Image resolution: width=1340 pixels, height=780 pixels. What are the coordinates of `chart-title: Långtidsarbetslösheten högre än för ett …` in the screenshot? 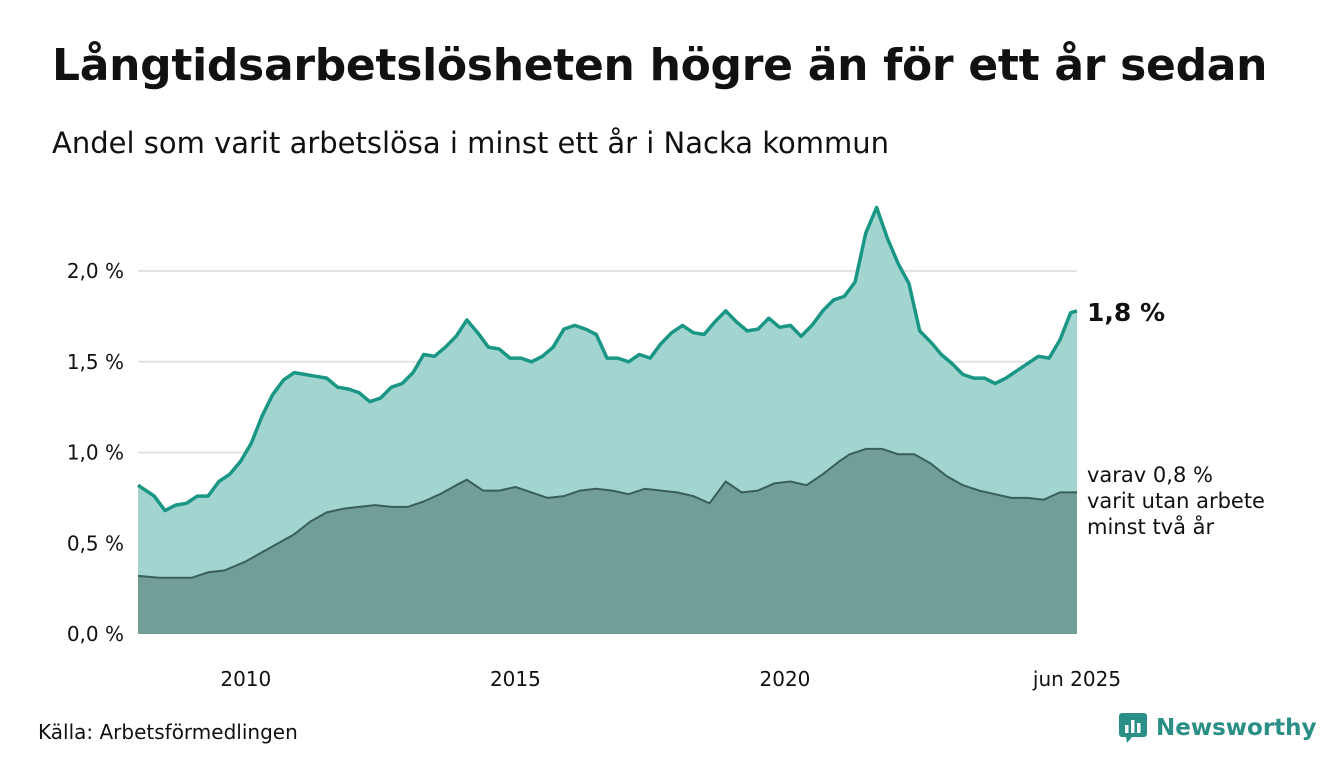 It's located at (660, 65).